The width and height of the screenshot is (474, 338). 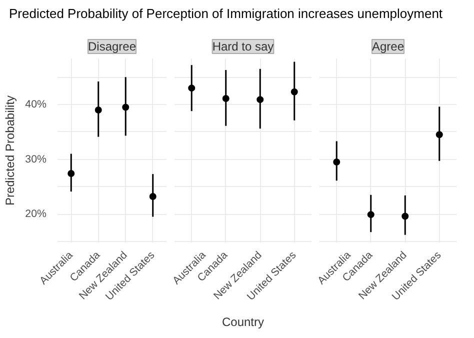 What do you see at coordinates (36, 104) in the screenshot?
I see `y-tick-label: 40%` at bounding box center [36, 104].